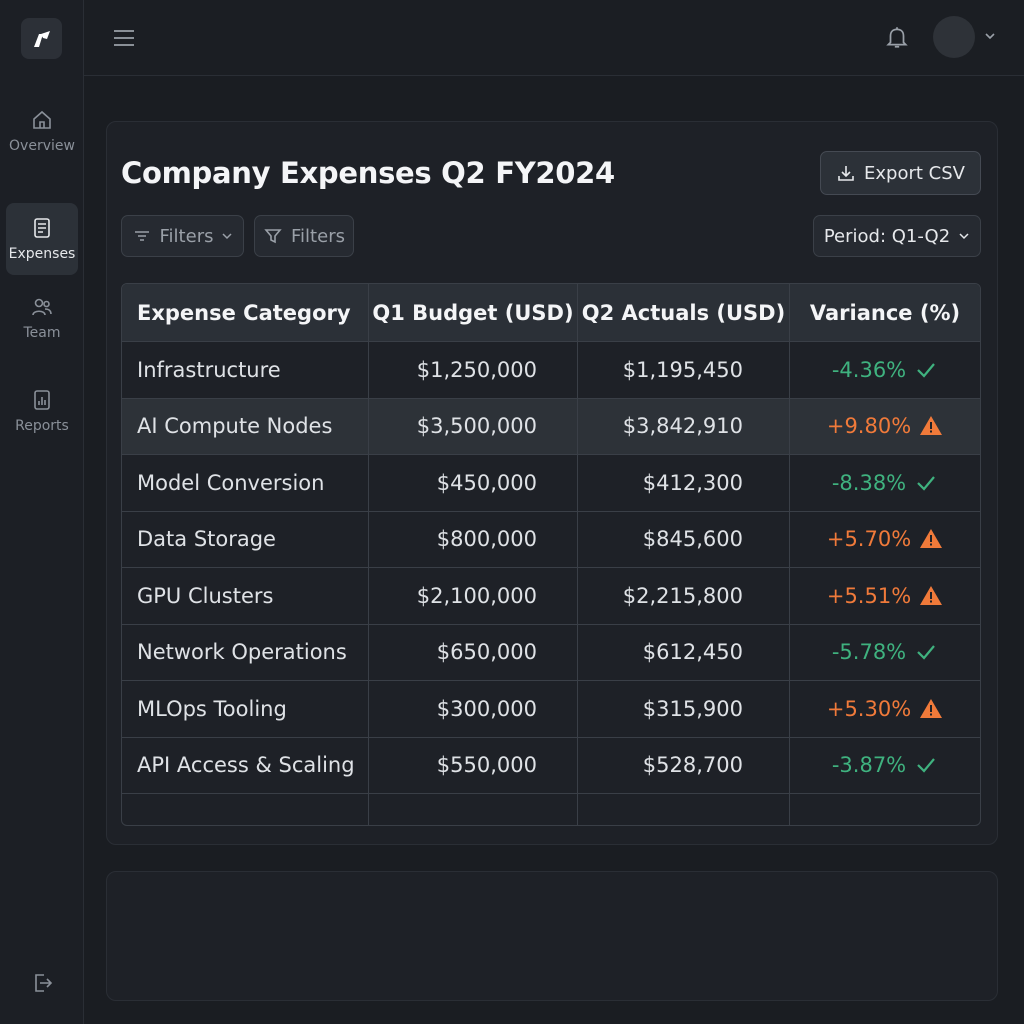  What do you see at coordinates (885, 312) in the screenshot?
I see `header-variance: Variance (%)` at bounding box center [885, 312].